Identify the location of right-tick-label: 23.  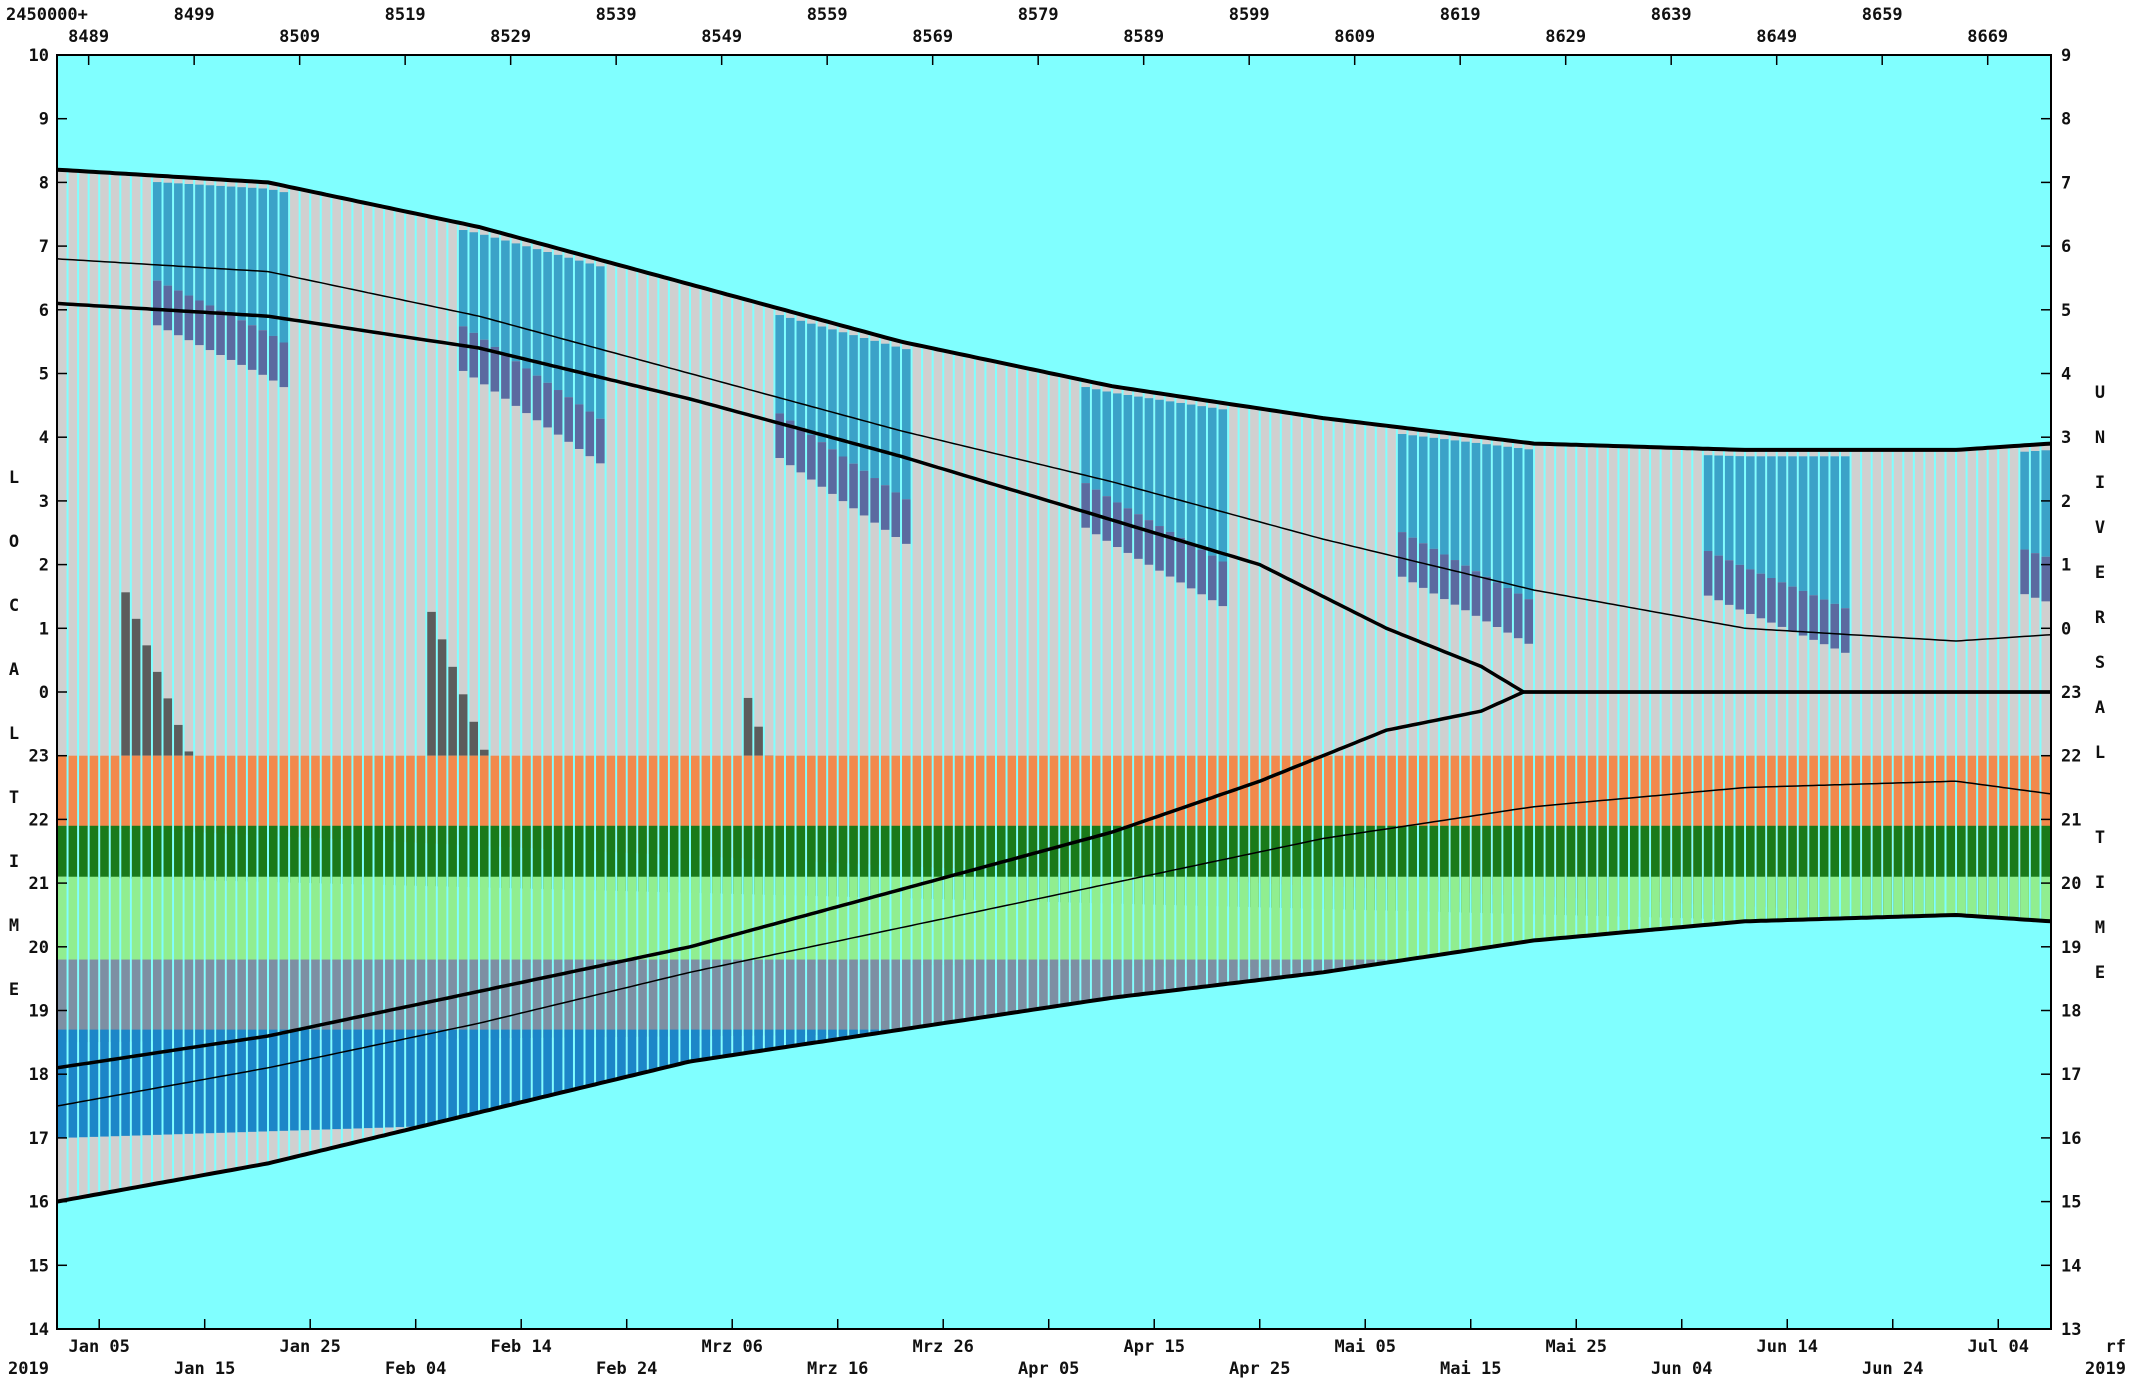
(2071, 693).